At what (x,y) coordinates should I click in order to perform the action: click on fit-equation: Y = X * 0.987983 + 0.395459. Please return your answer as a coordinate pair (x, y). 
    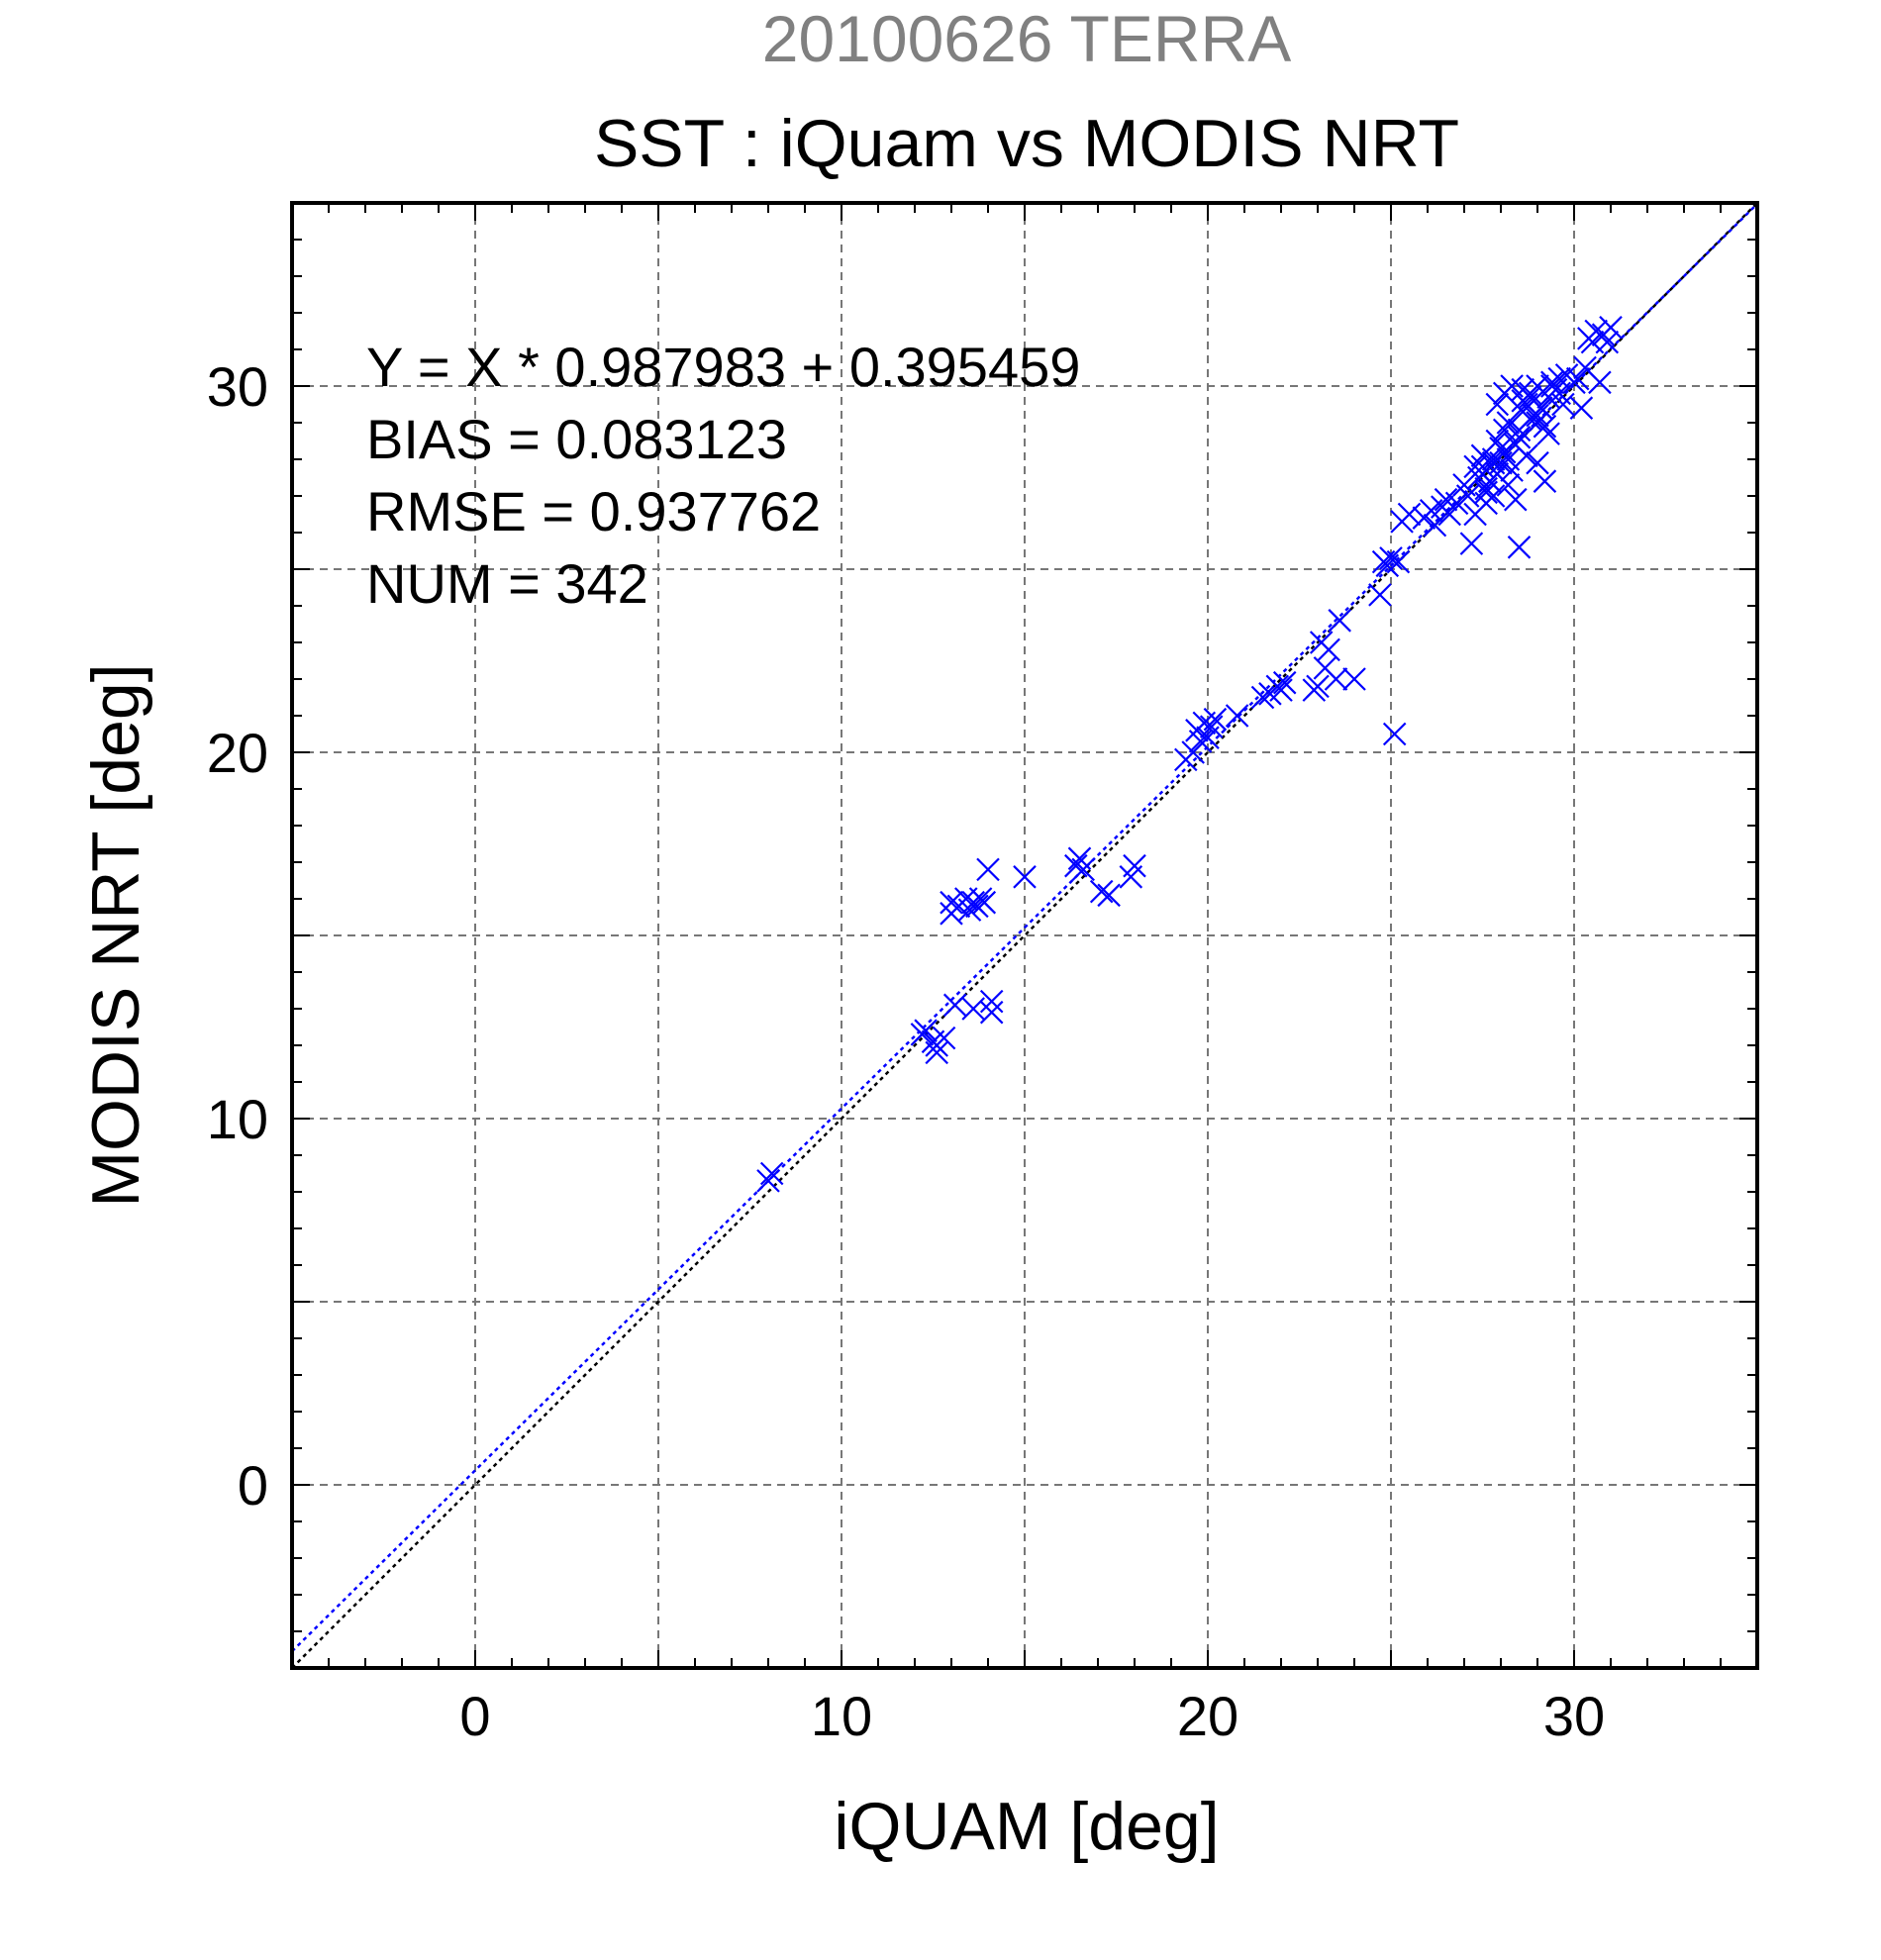
    Looking at the image, I should click on (723, 367).